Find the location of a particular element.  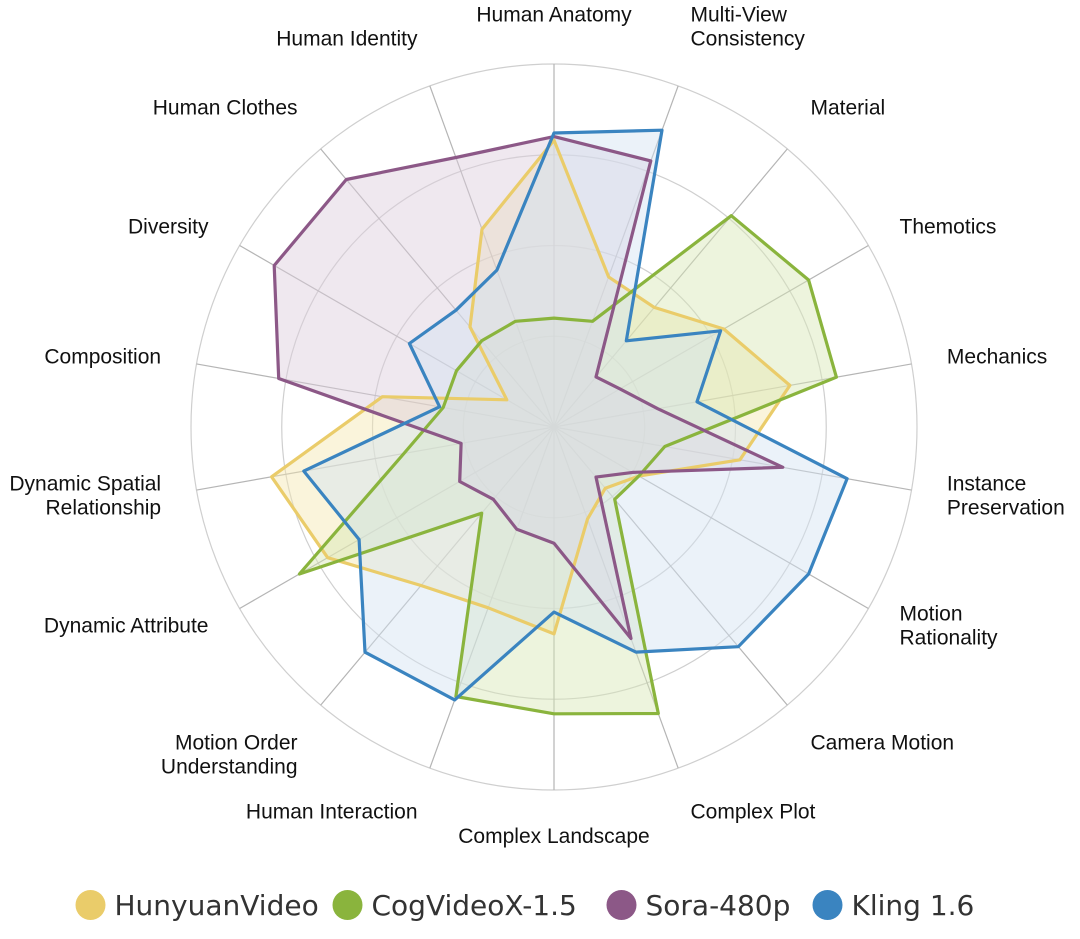

legend-label-kling-1-6: Kling 1.6 is located at coordinates (913, 905).